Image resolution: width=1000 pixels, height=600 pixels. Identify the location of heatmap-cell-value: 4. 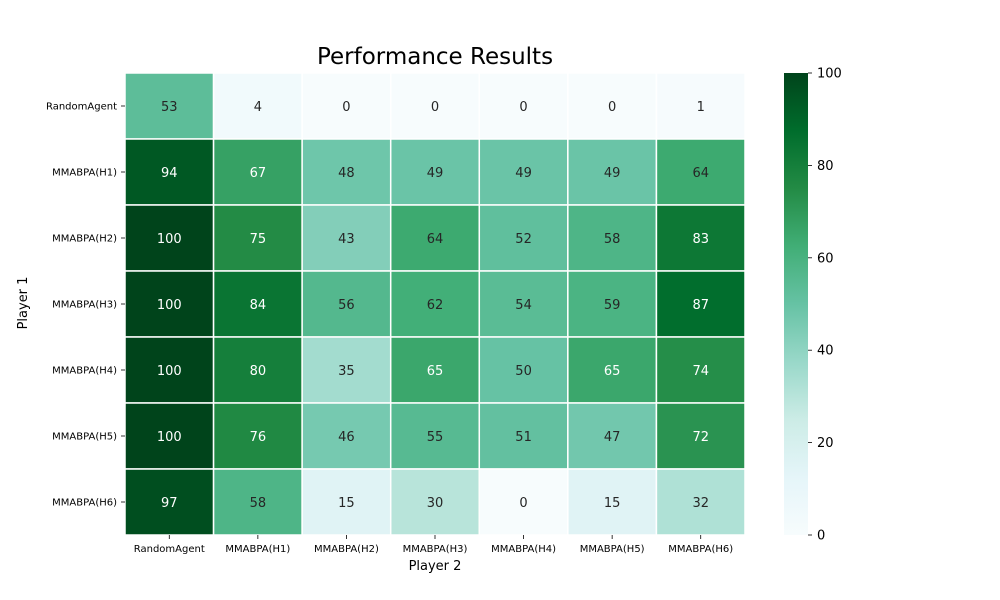
(258, 107).